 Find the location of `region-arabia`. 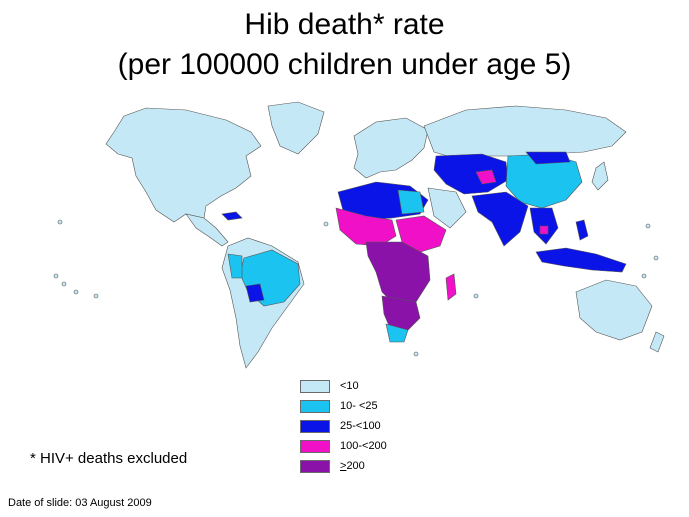

region-arabia is located at coordinates (447, 208).